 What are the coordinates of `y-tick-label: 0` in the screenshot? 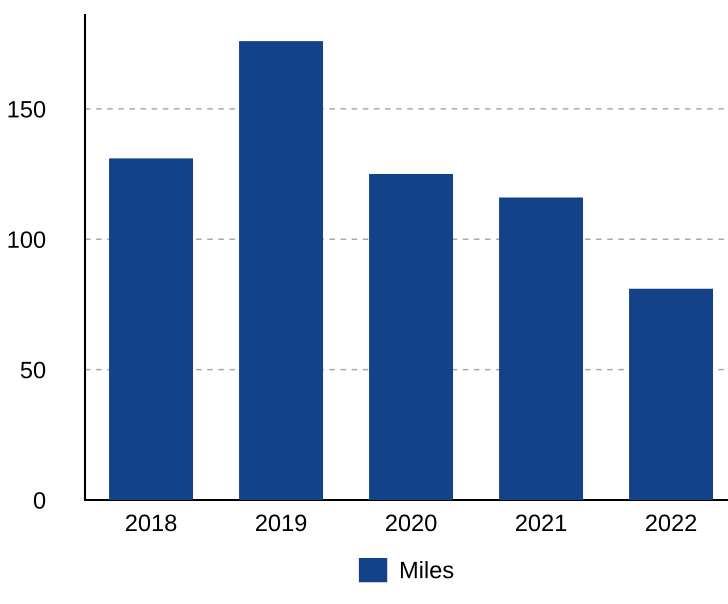 It's located at (40, 500).